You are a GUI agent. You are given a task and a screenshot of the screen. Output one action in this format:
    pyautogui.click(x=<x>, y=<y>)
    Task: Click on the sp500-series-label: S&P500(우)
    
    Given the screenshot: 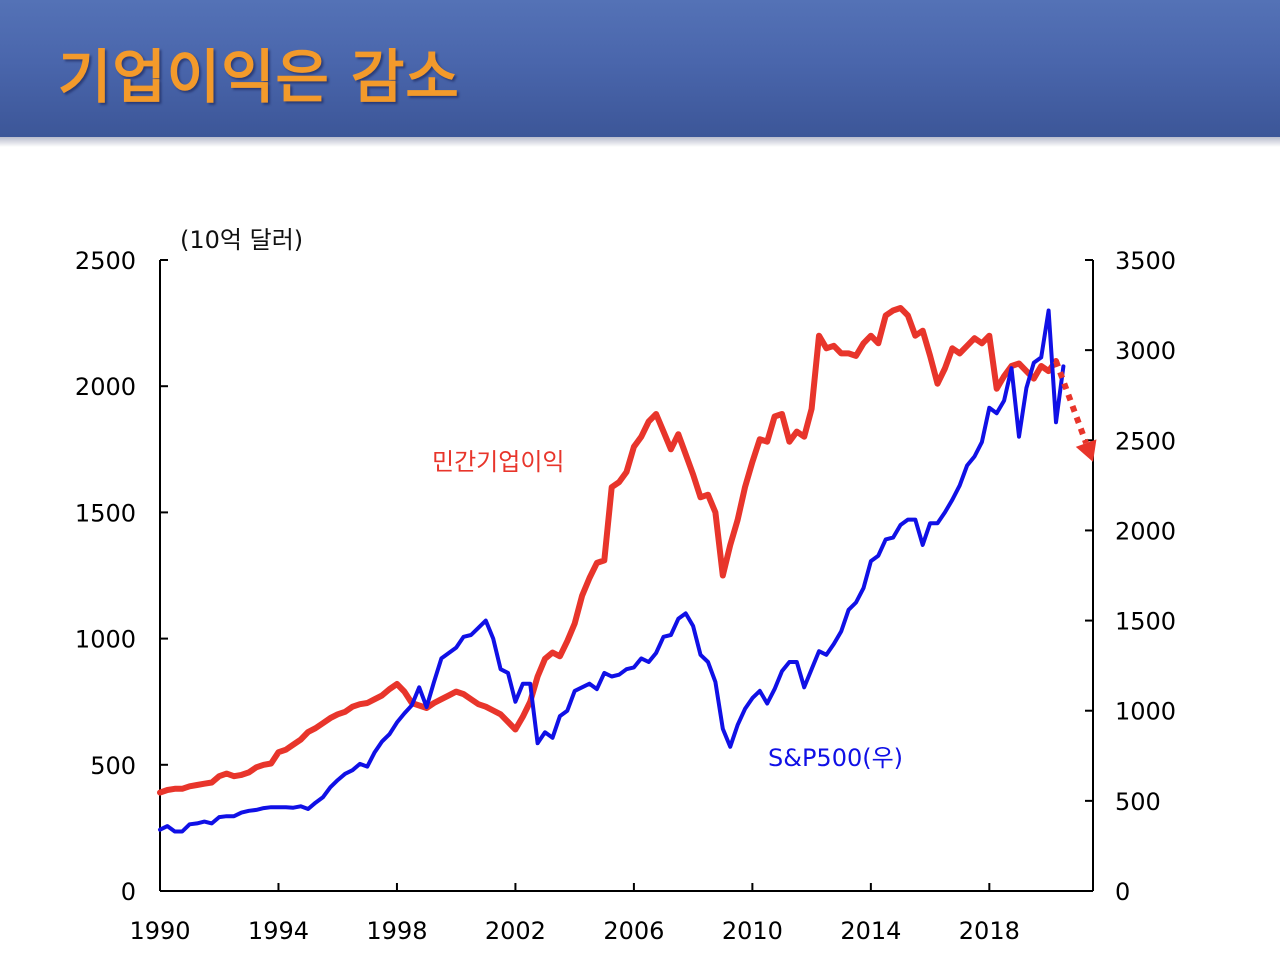 What is the action you would take?
    pyautogui.click(x=835, y=758)
    